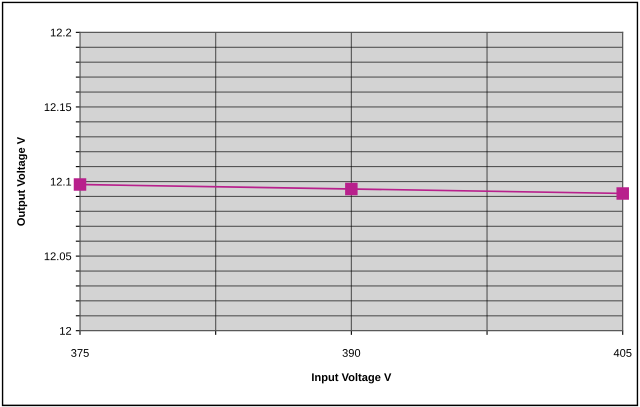  I want to click on x-tick-label: 405, so click(623, 353).